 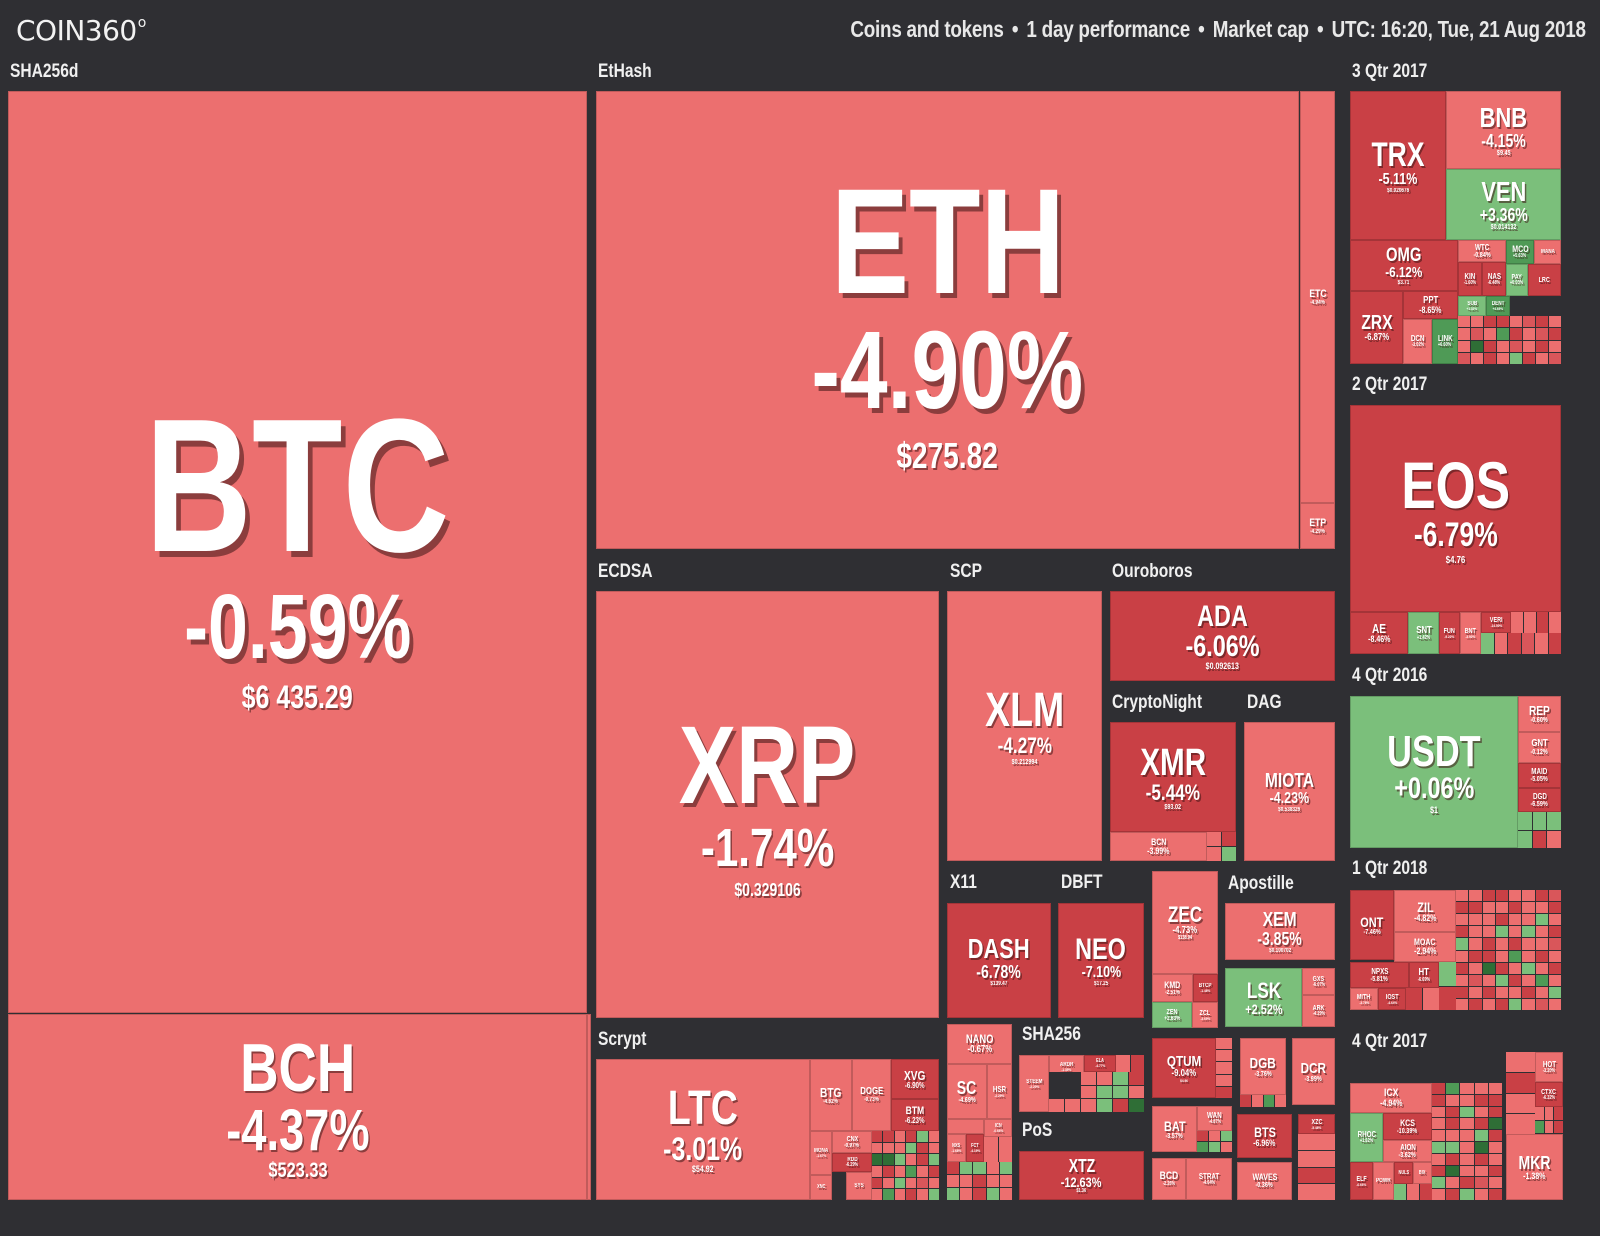 I want to click on coin-tile-zil: ZIL -4.82%, so click(x=1425, y=911).